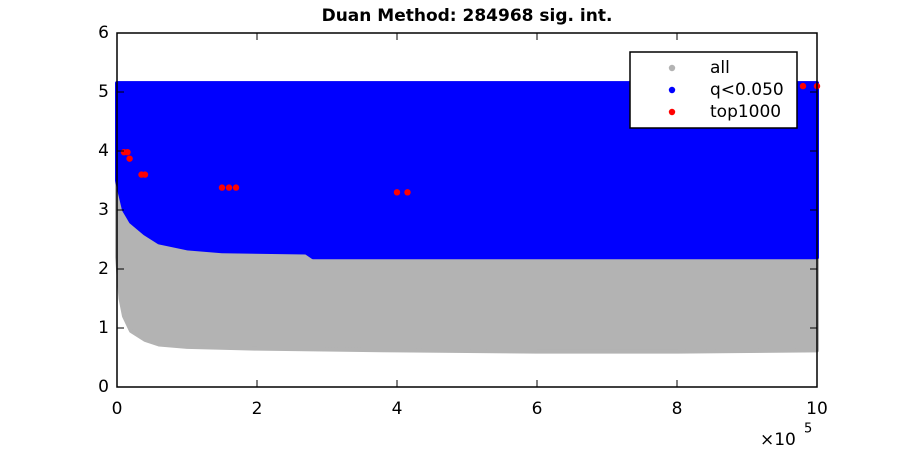 The image size is (900, 450). I want to click on y-tick-label: 4, so click(103, 151).